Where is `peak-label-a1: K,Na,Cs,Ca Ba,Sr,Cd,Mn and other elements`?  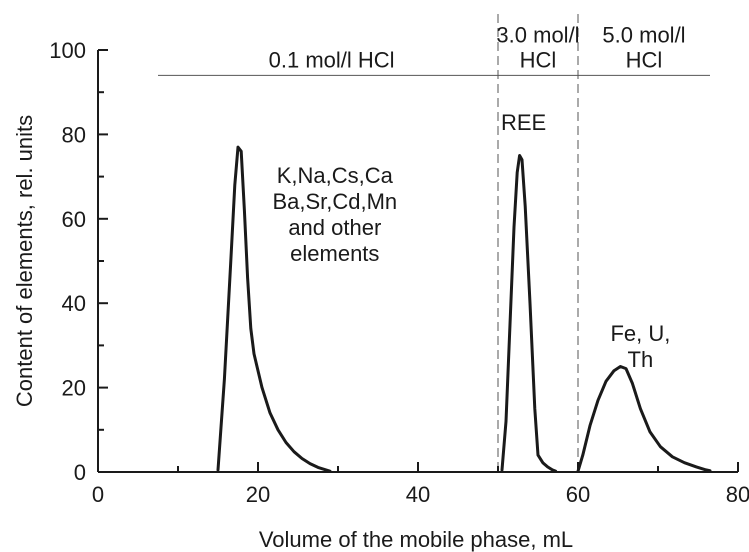
peak-label-a1: K,Na,Cs,Ca Ba,Sr,Cd,Mn and other elements is located at coordinates (334, 214).